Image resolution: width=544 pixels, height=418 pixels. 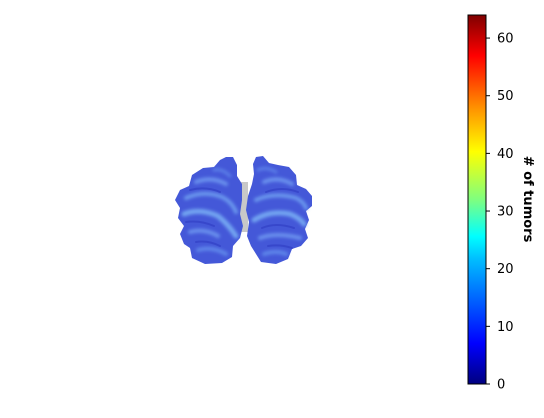 I want to click on colorbar-tick-label: 10, so click(x=505, y=327).